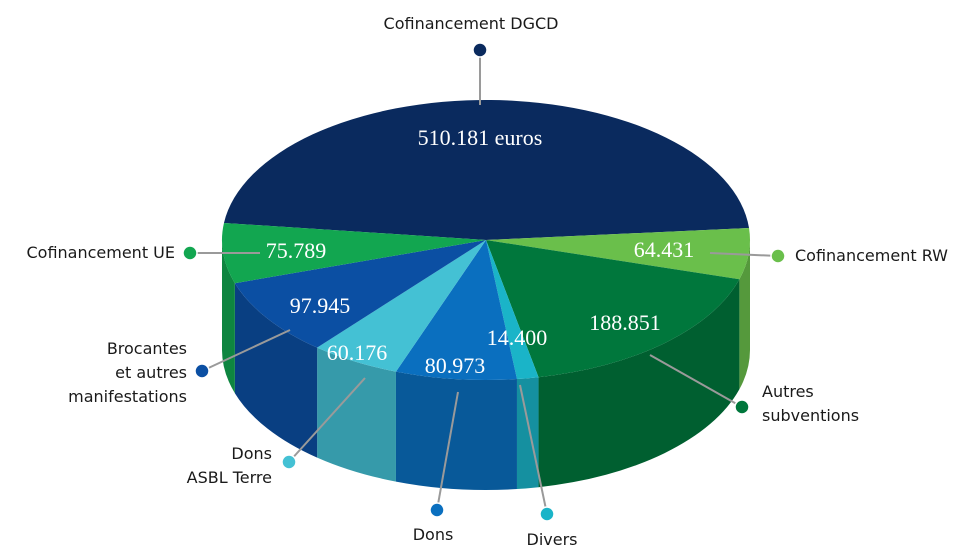 This screenshot has width=965, height=547. What do you see at coordinates (229, 465) in the screenshot?
I see `category-label: Dons ASBL Terre` at bounding box center [229, 465].